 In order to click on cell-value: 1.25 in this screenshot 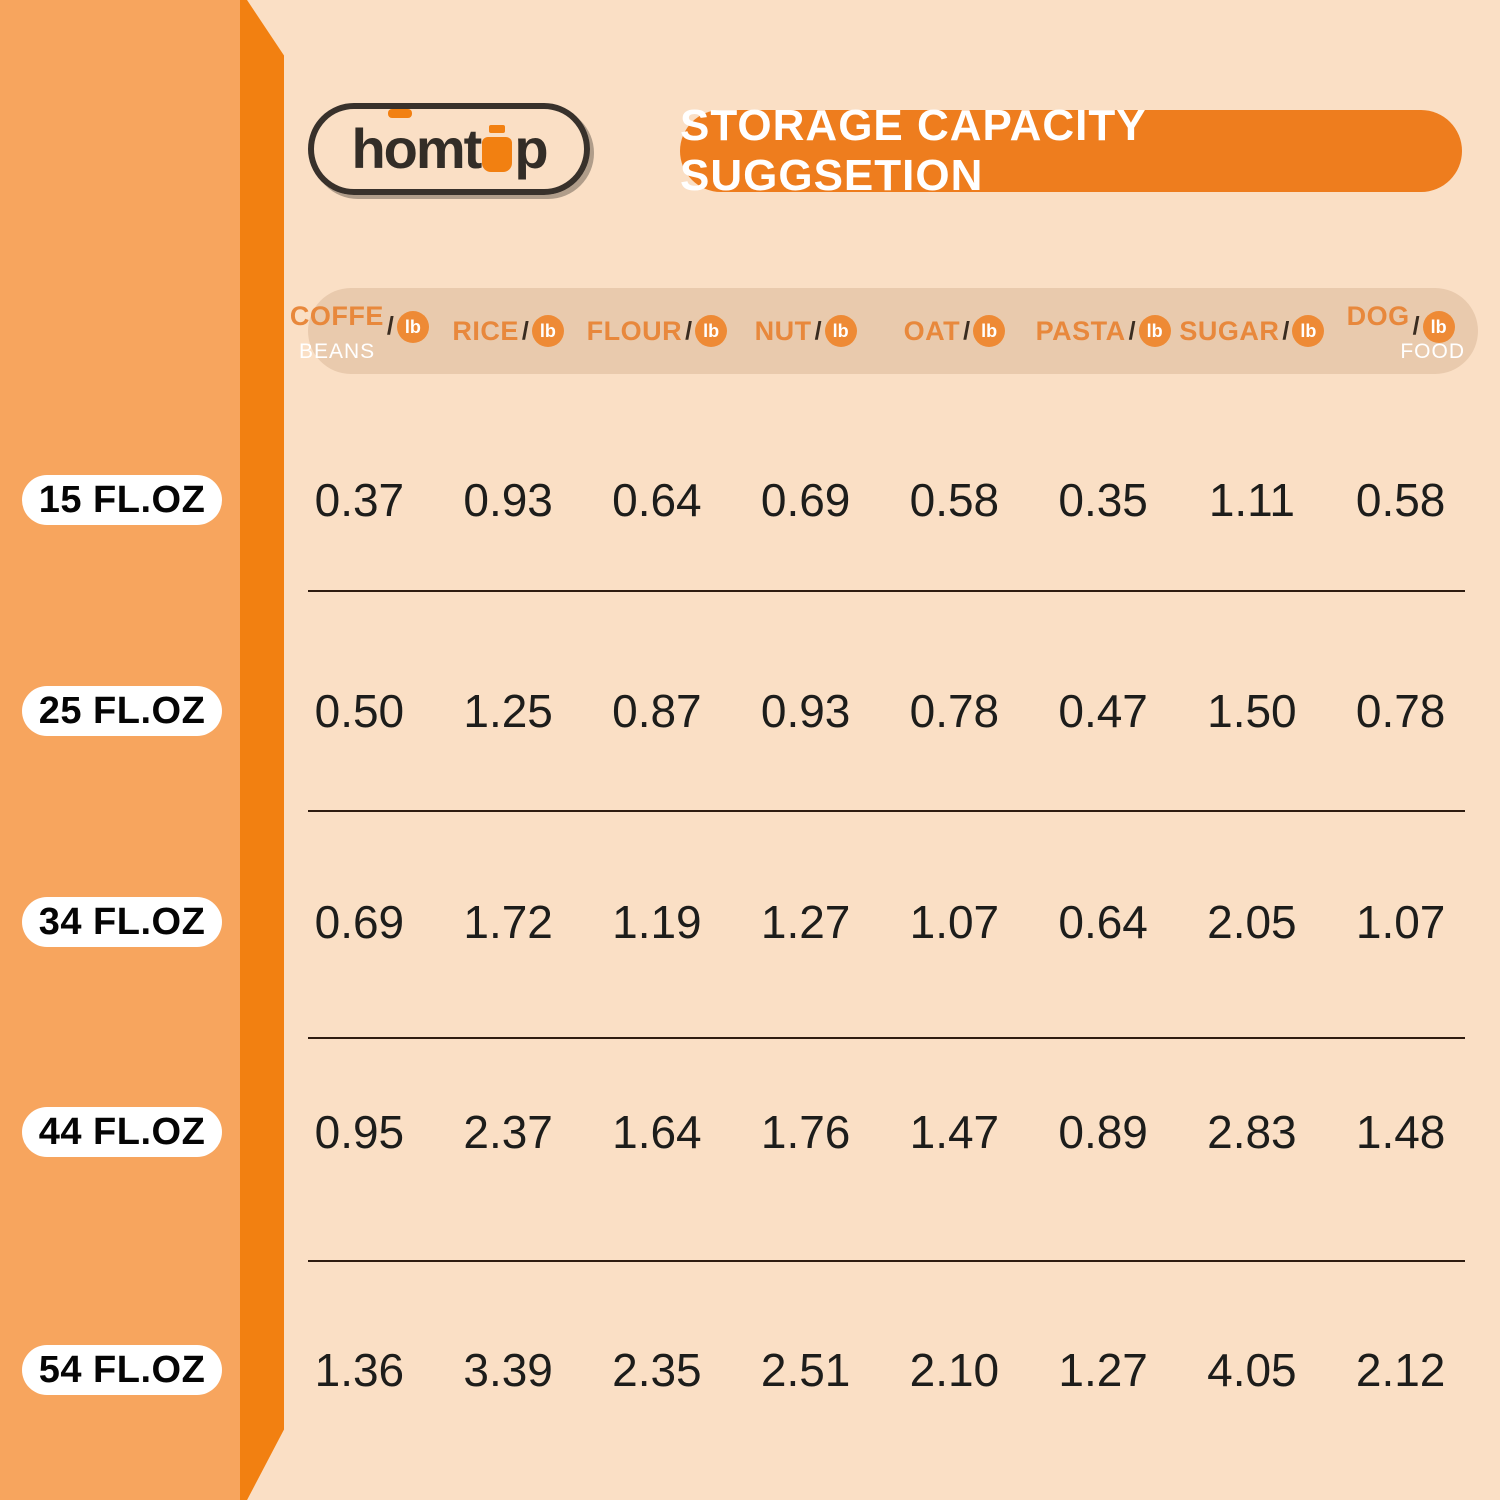, I will do `click(508, 711)`.